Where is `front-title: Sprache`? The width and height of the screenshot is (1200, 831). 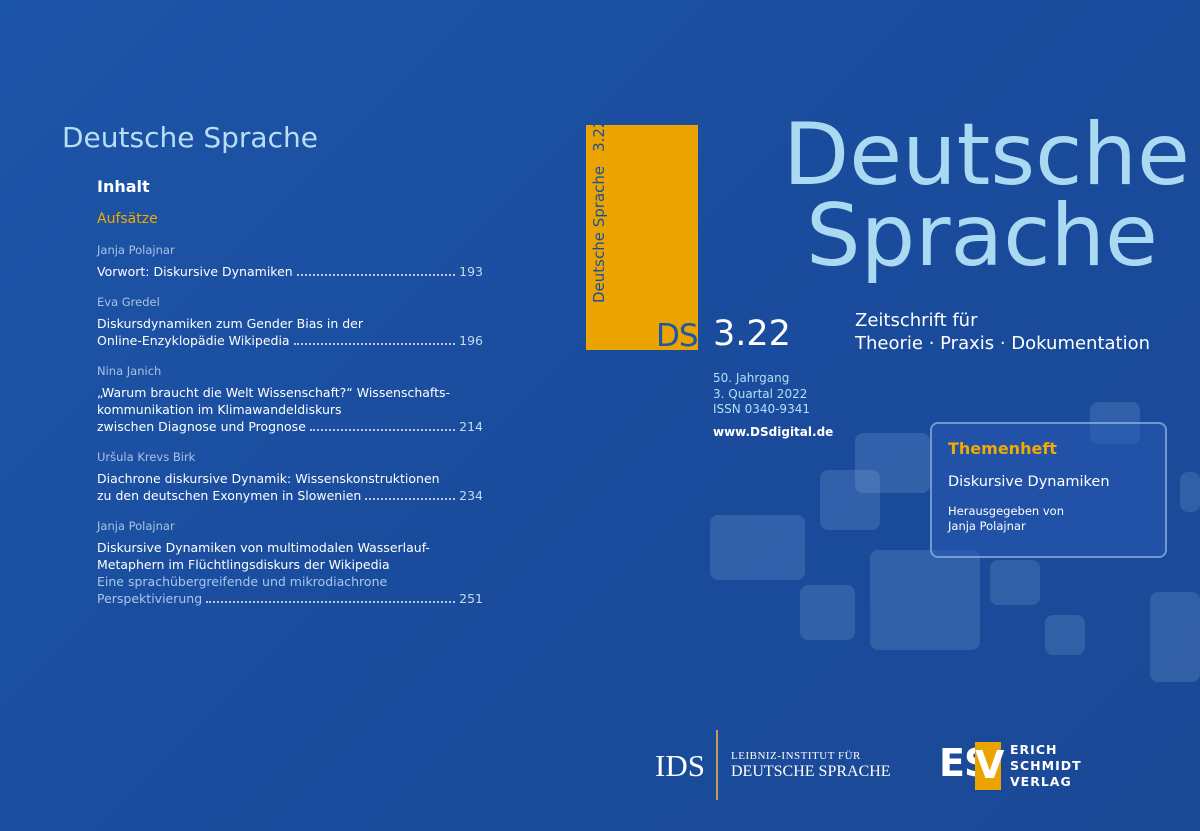
front-title: Sprache is located at coordinates (982, 236).